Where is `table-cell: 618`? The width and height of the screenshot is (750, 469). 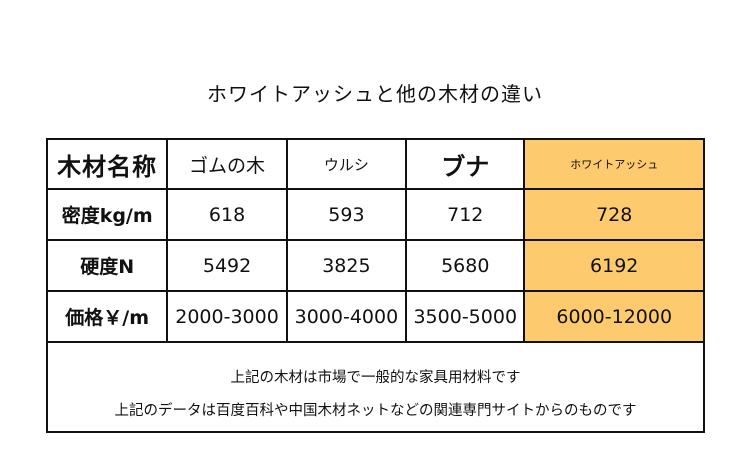 table-cell: 618 is located at coordinates (227, 214).